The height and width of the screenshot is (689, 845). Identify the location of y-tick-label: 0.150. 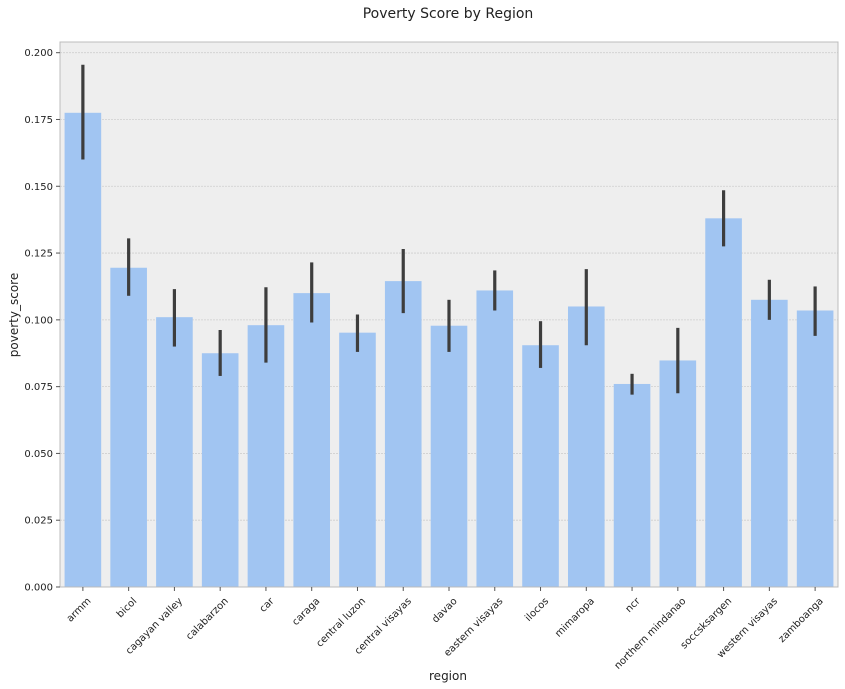
(38, 187).